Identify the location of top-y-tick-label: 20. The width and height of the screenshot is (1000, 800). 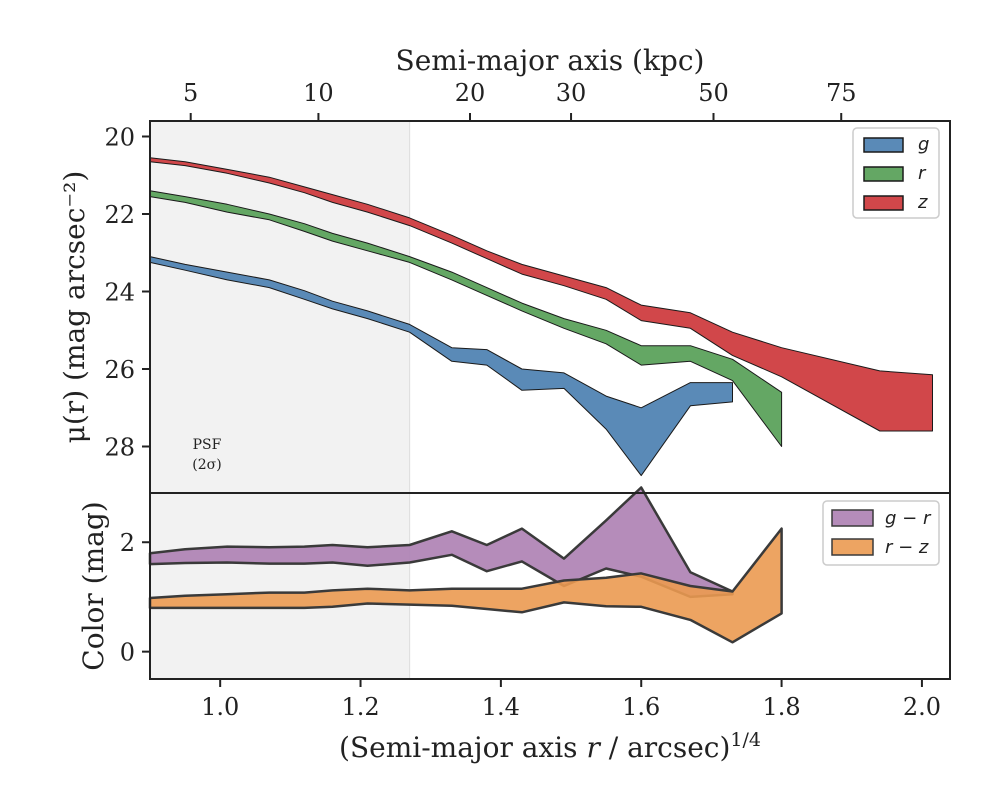
(119, 138).